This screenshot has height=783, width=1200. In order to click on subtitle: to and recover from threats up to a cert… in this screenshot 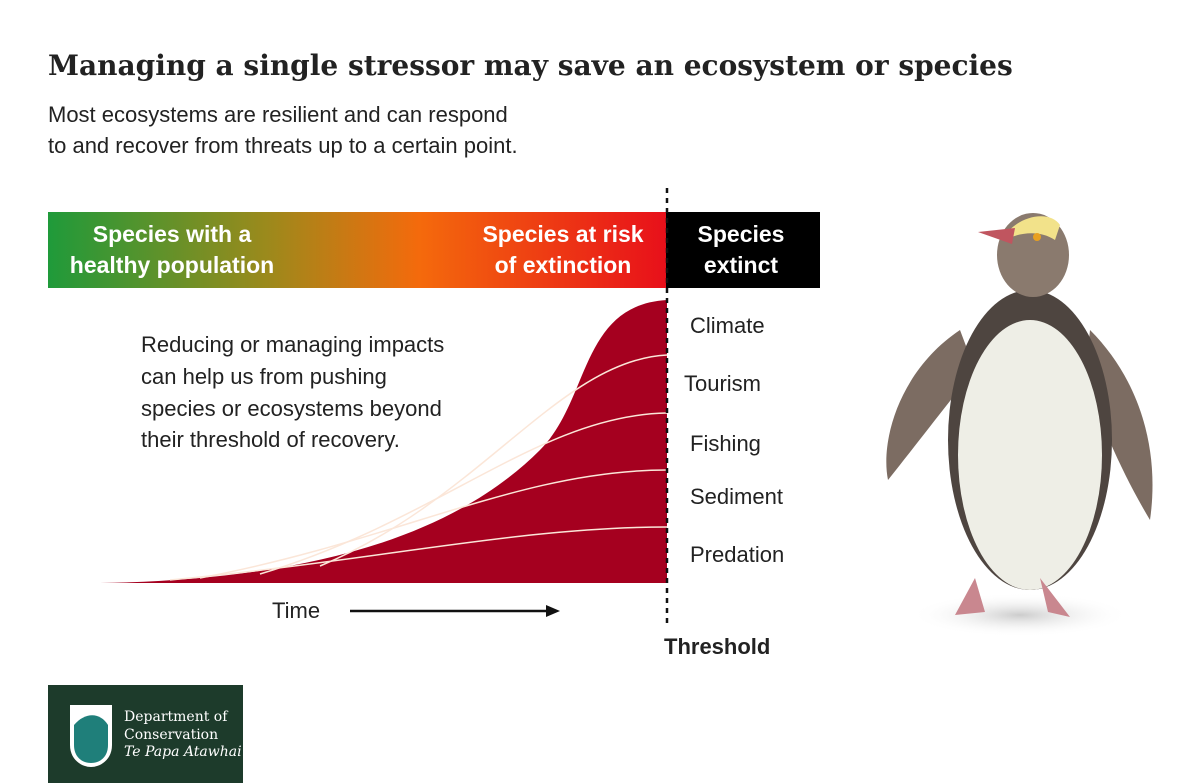, I will do `click(283, 145)`.